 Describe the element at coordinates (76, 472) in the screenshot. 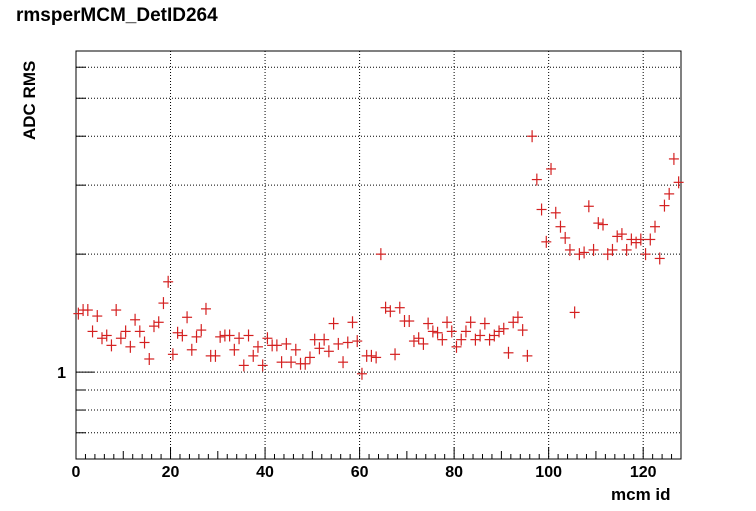

I see `x-tick-label: 0` at that location.